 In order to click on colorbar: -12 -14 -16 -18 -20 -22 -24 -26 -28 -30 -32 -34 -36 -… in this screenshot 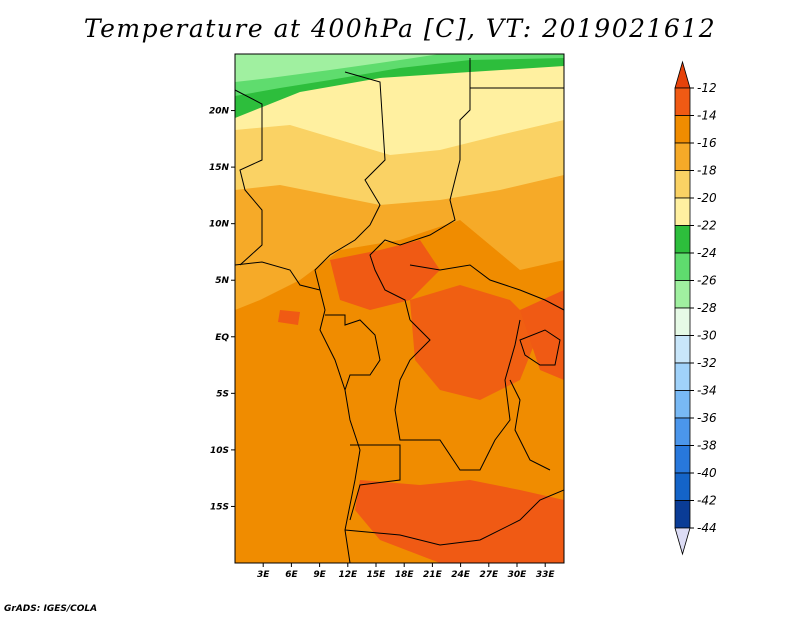, I will do `click(695, 308)`.